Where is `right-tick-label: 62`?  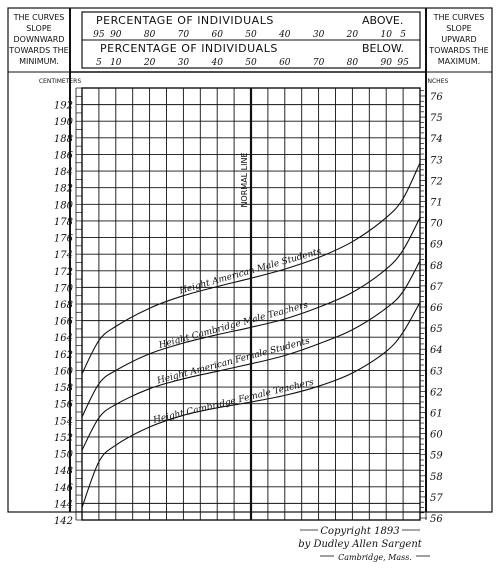 right-tick-label: 62 is located at coordinates (436, 392).